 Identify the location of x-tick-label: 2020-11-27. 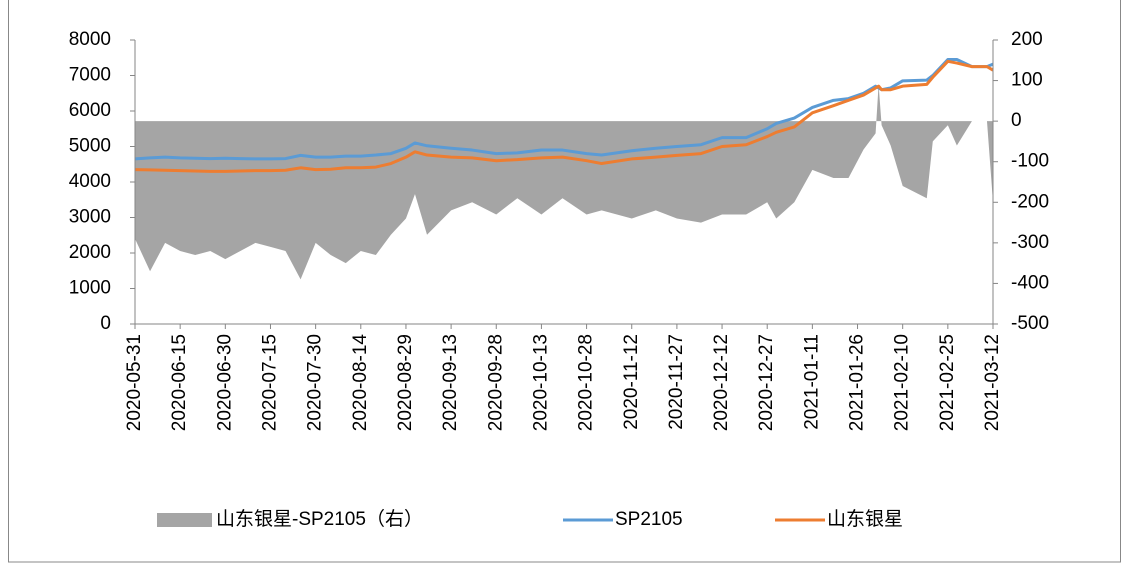
(676, 382).